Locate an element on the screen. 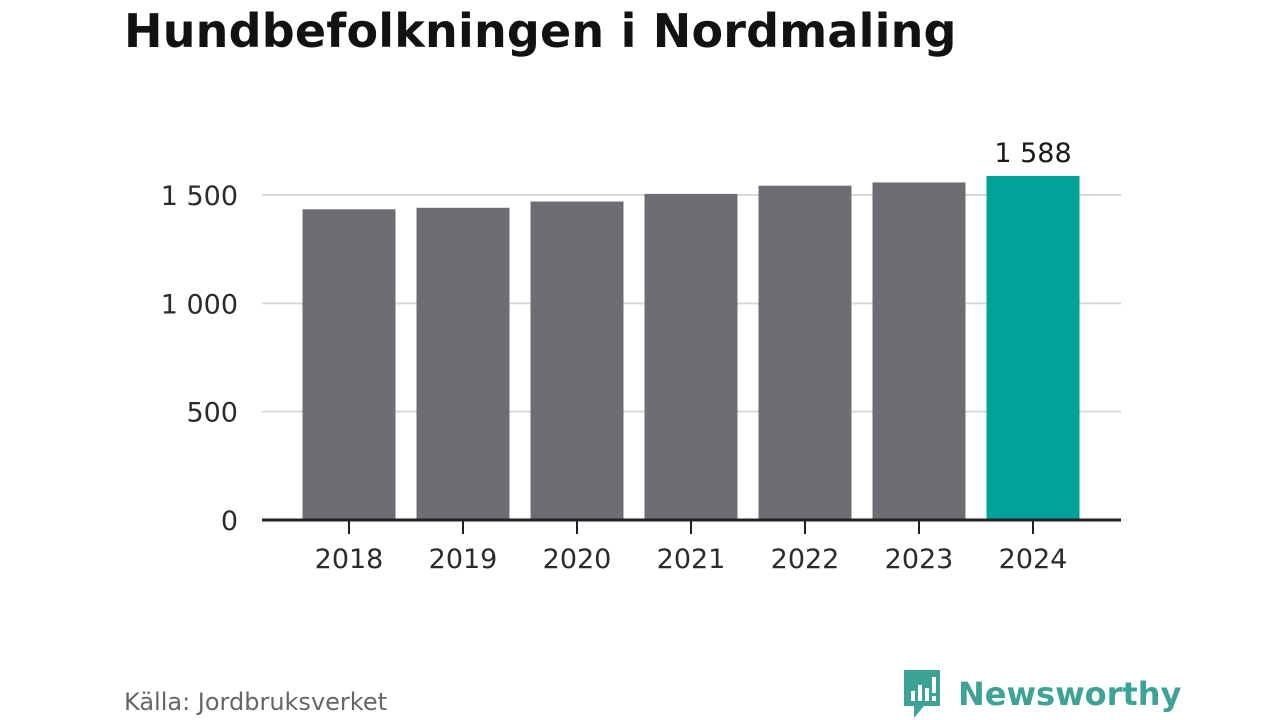  y-tick-label: 1 000 is located at coordinates (199, 304).